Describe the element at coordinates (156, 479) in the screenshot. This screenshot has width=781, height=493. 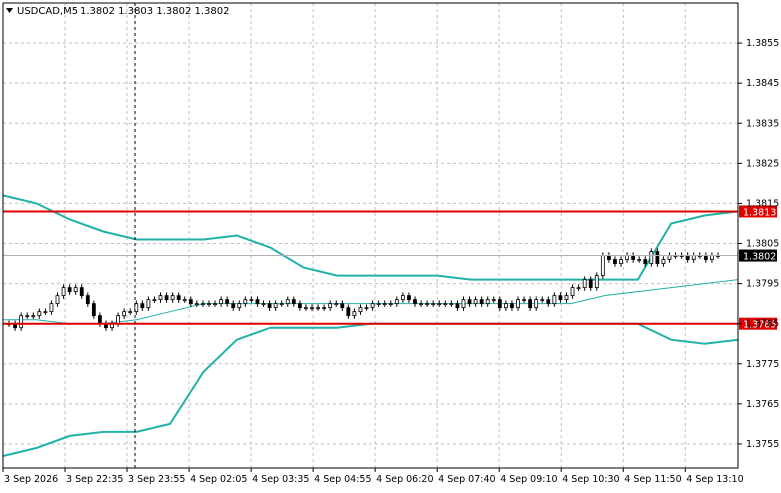
I see `time-tick-label: 3 Sep 23:55` at that location.